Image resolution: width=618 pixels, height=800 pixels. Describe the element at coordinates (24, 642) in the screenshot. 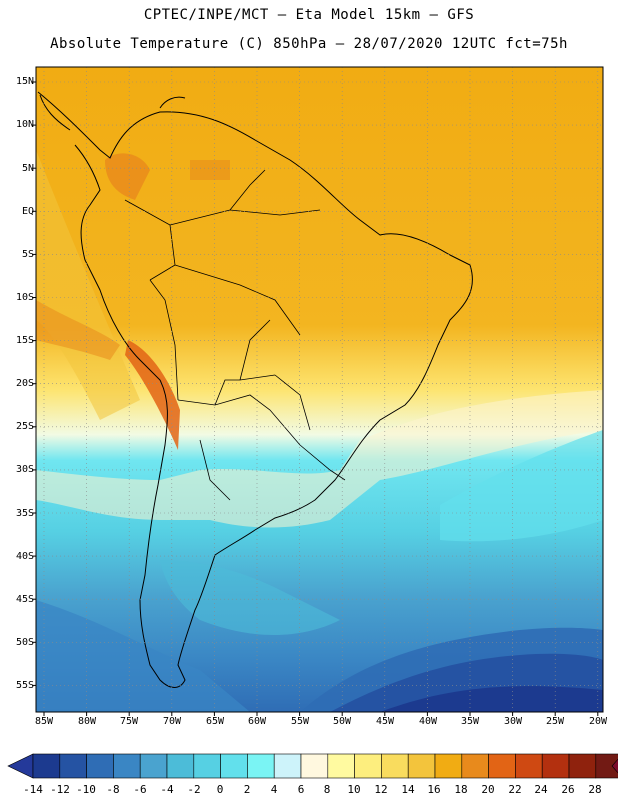

I see `lat-label: 50S` at that location.